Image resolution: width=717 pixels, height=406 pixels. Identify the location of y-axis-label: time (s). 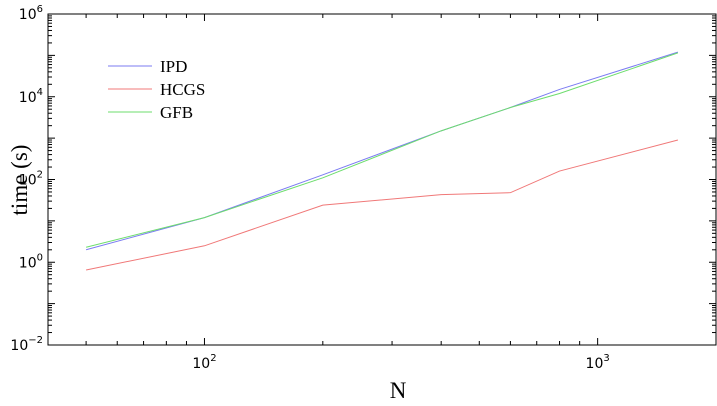
(19, 180).